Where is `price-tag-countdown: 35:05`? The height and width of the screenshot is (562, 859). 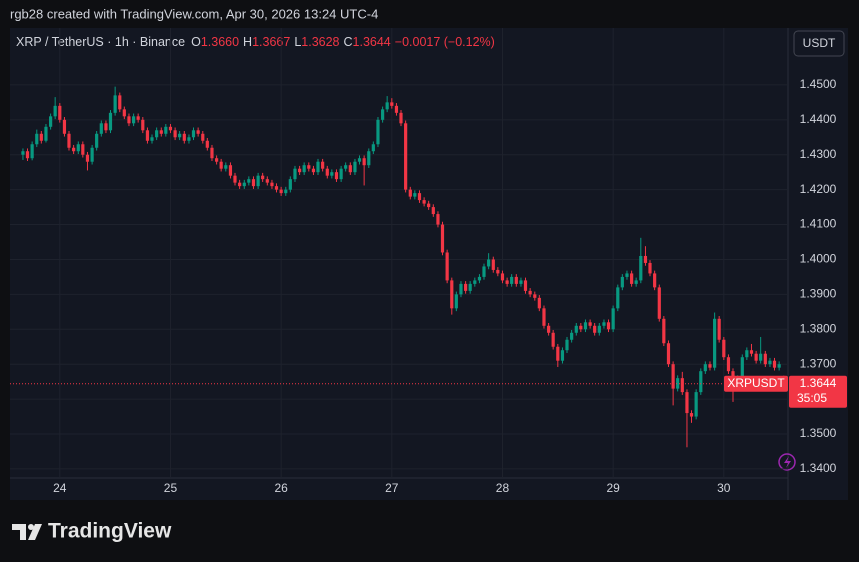
price-tag-countdown: 35:05 is located at coordinates (812, 398).